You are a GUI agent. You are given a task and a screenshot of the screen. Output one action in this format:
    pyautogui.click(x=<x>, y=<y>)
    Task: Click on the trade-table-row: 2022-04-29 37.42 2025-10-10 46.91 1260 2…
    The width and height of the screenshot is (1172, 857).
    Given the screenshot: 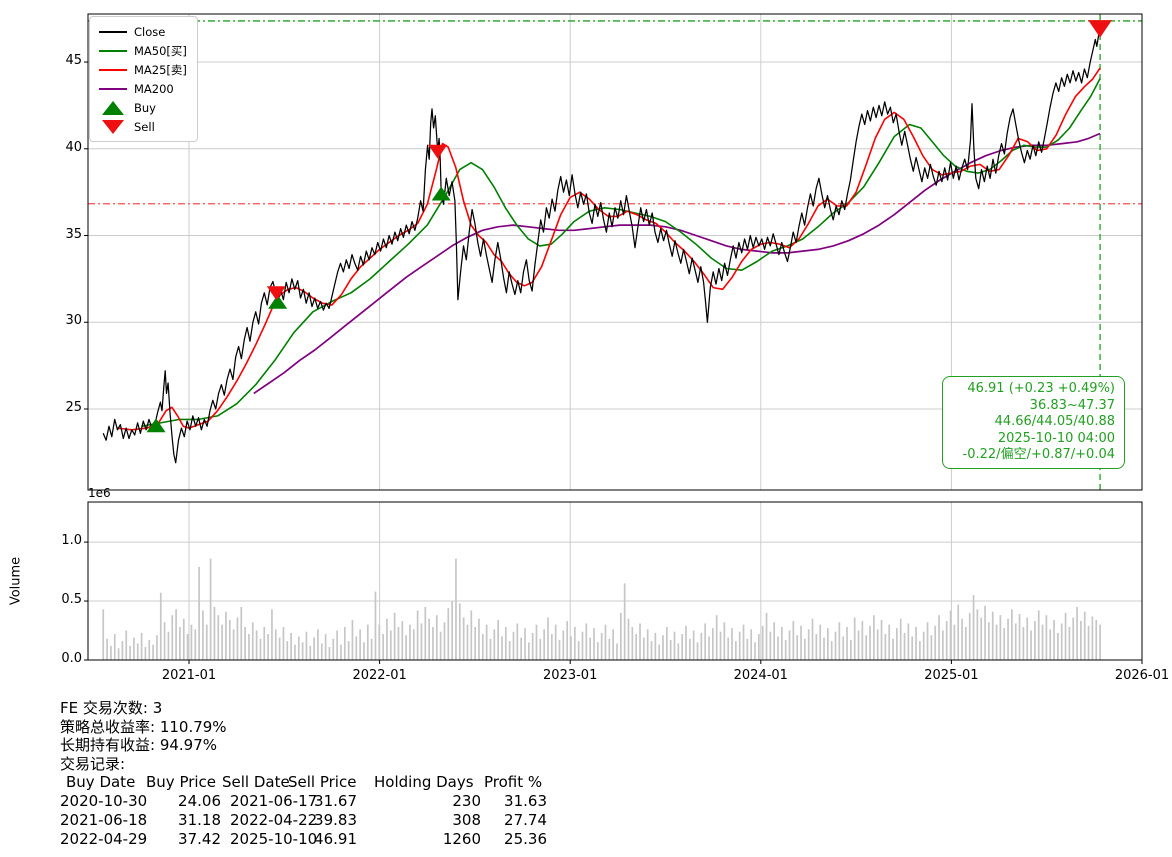 What is the action you would take?
    pyautogui.click(x=340, y=839)
    